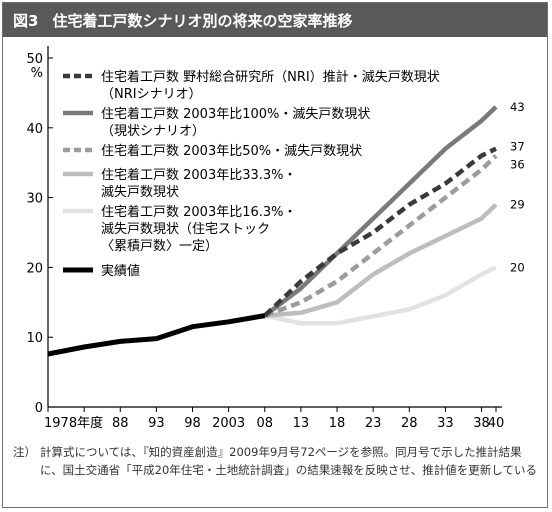 This screenshot has width=552, height=512. What do you see at coordinates (24, 452) in the screenshot?
I see `footnote-label: 注）` at bounding box center [24, 452].